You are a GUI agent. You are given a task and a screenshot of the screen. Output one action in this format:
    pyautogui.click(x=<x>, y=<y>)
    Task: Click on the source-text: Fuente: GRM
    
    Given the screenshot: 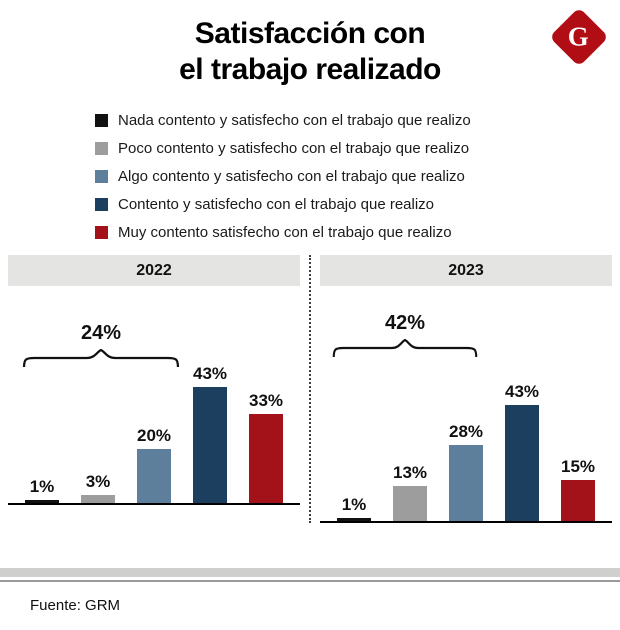 What is the action you would take?
    pyautogui.click(x=75, y=605)
    